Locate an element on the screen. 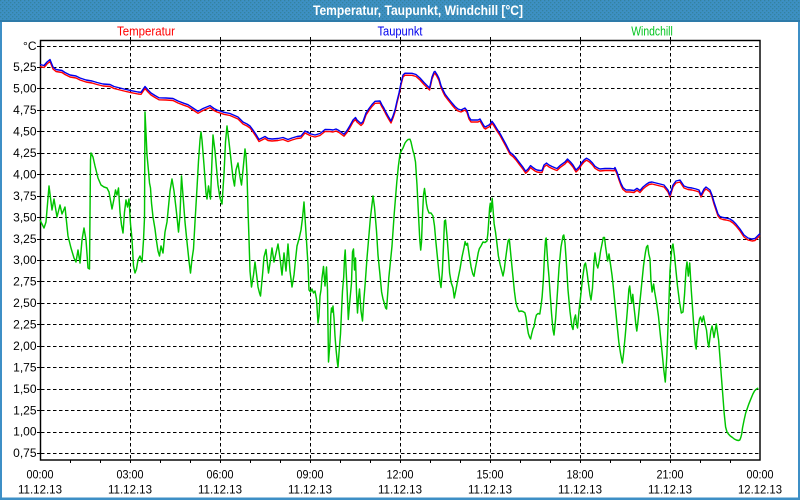  svg-text: Taupunkt is located at coordinates (400, 32).